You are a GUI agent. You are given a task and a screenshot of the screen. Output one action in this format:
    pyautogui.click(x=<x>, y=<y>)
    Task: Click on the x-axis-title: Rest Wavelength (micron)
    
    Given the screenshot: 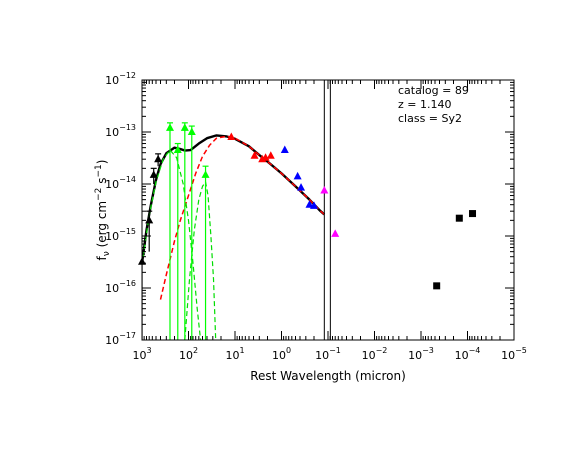 What is the action you would take?
    pyautogui.click(x=328, y=376)
    